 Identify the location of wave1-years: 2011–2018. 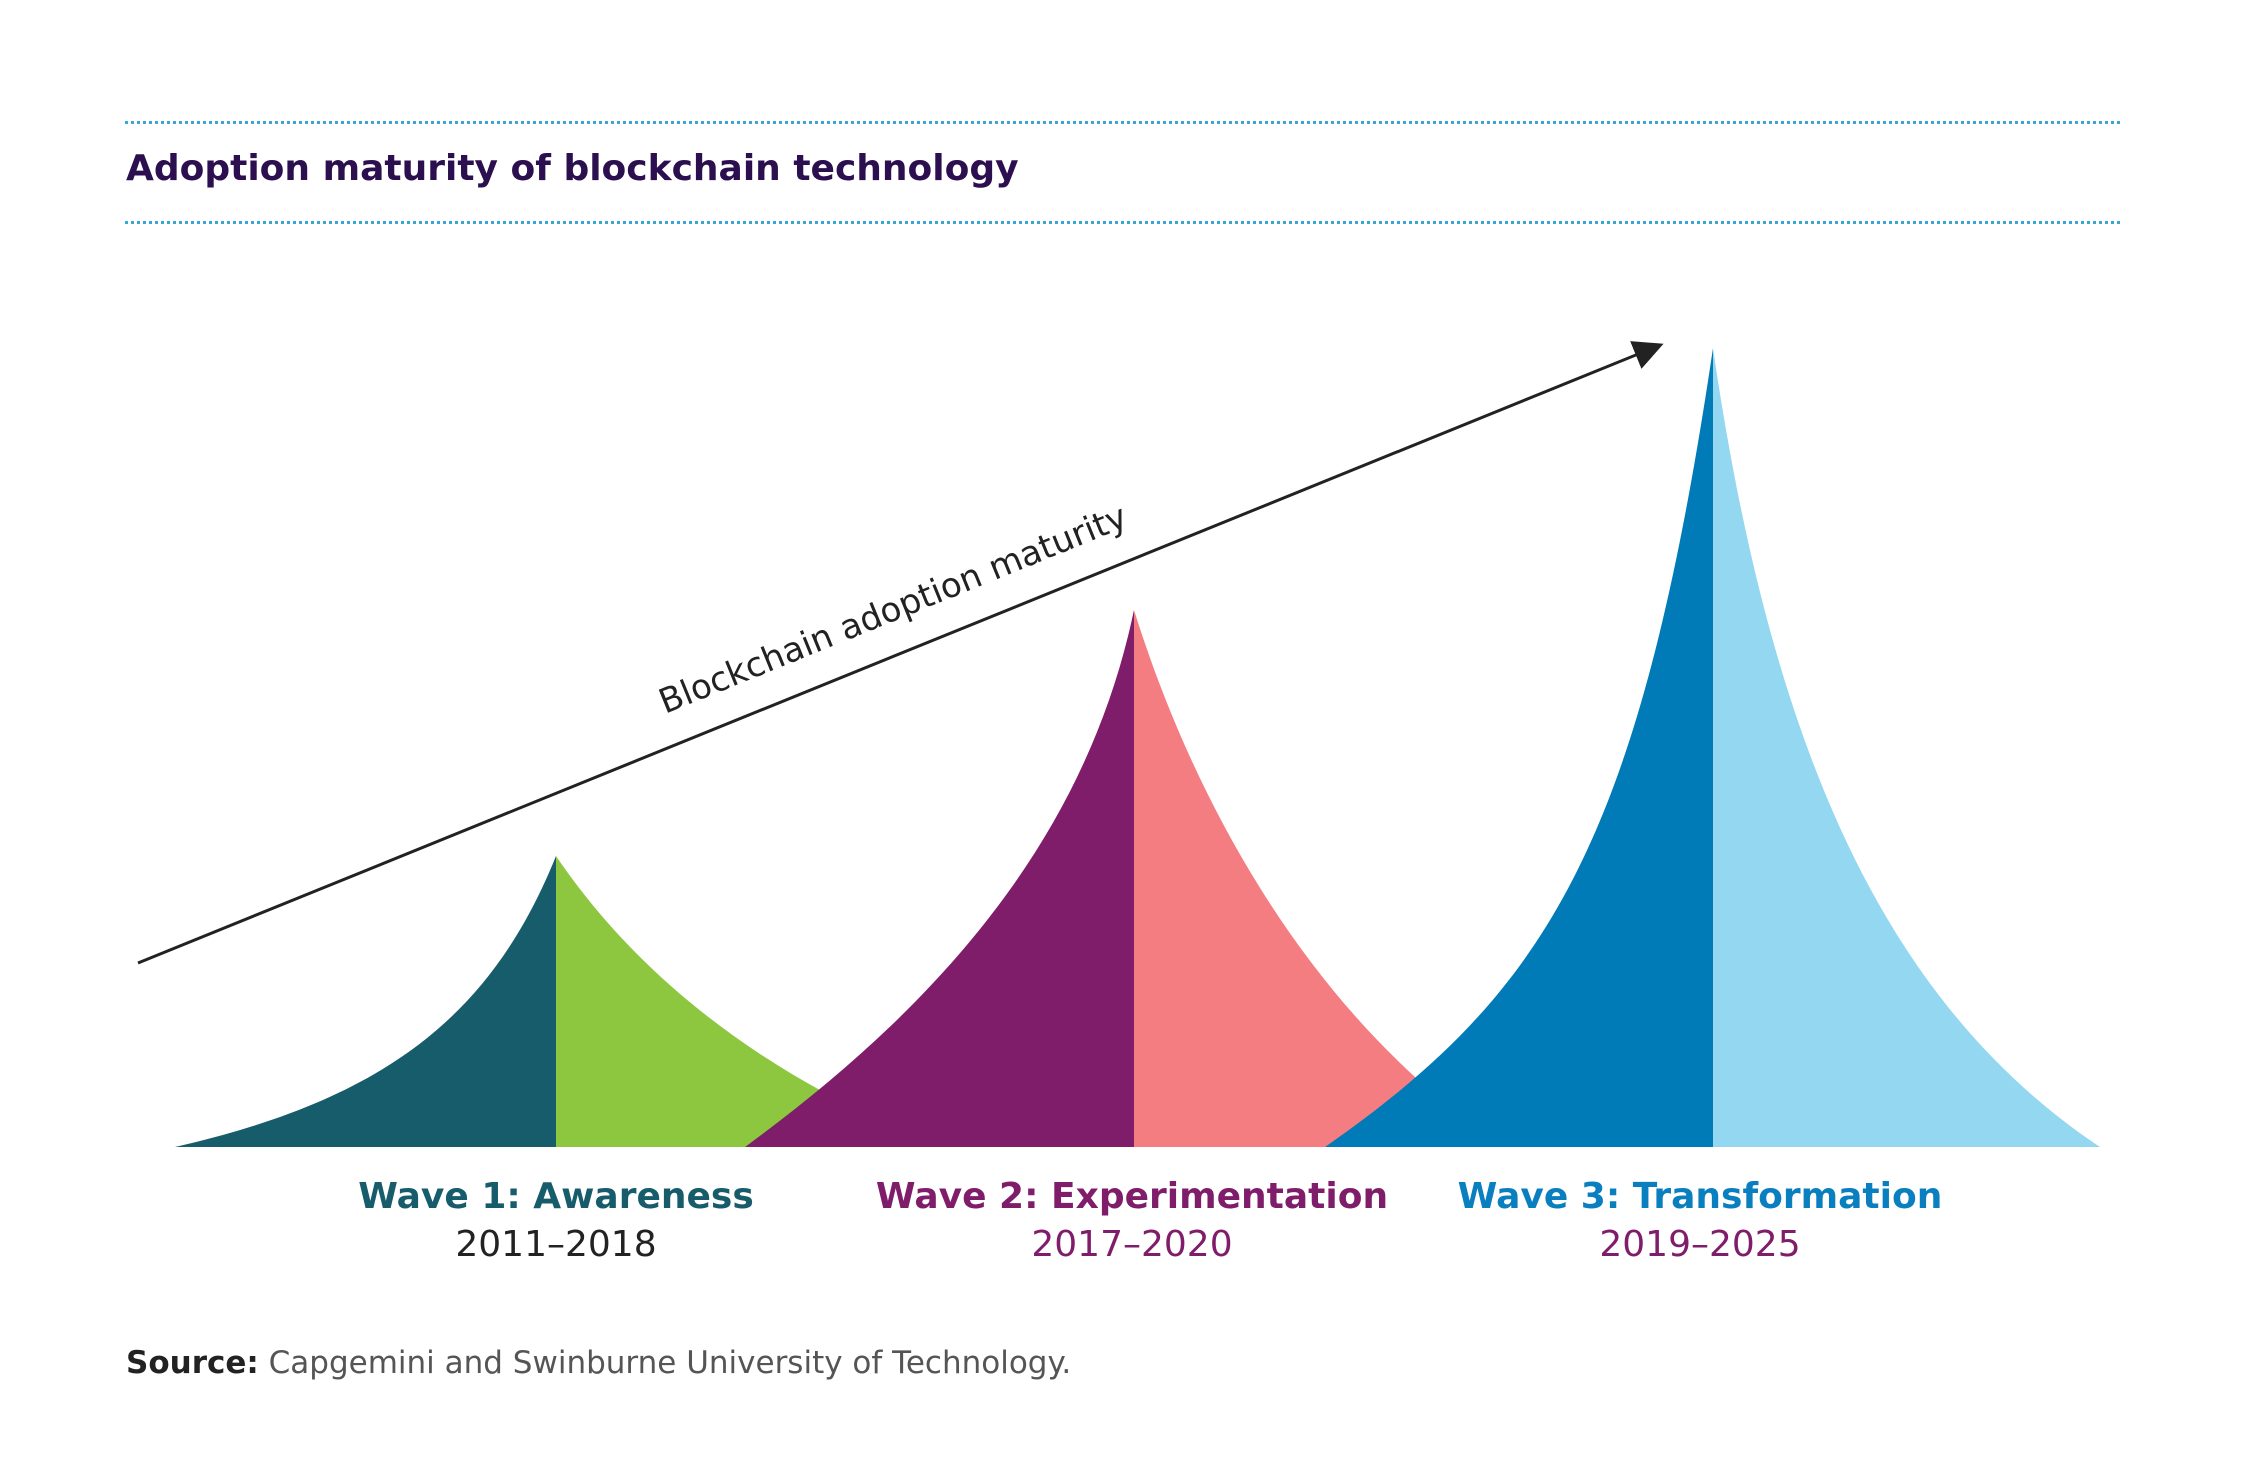
(556, 1244).